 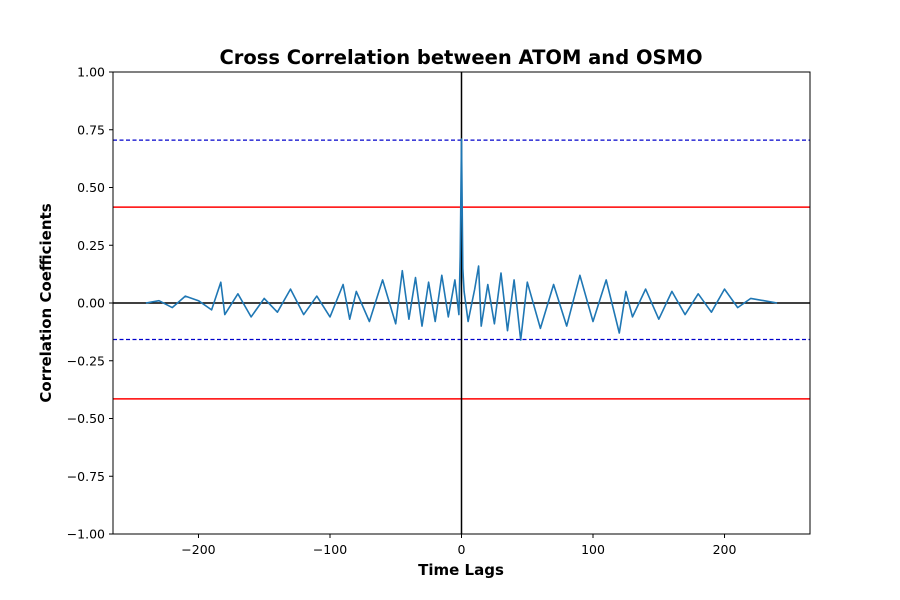 I want to click on y-tick-label: −0.50, so click(x=86, y=418).